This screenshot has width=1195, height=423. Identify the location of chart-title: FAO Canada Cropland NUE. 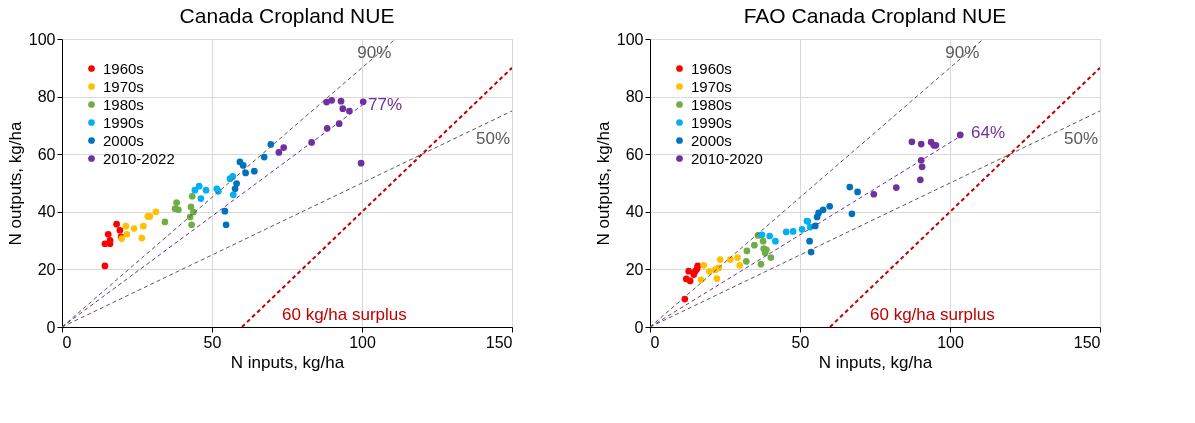
(875, 15).